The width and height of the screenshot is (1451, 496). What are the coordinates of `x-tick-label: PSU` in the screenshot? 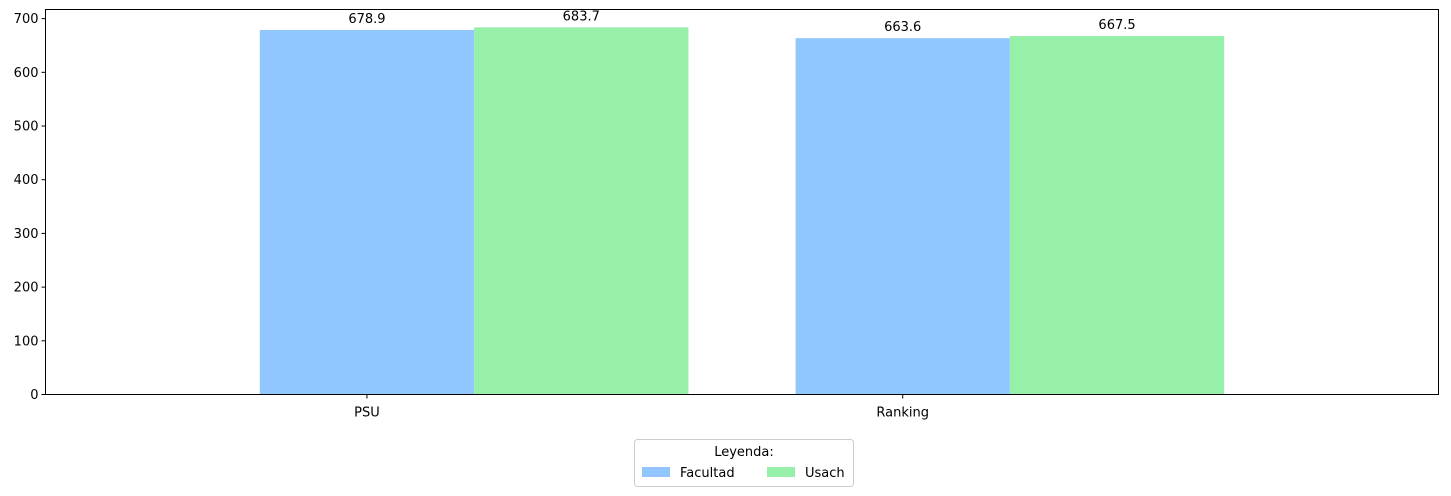 It's located at (367, 413).